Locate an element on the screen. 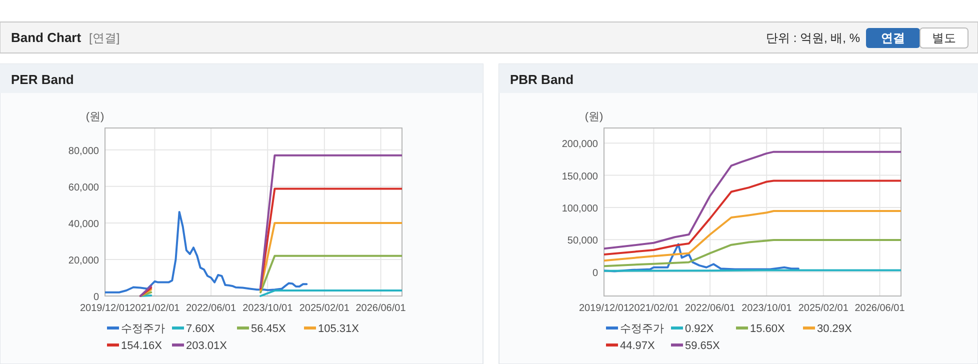 The image size is (978, 364). chart-title: PBR Band is located at coordinates (542, 79).